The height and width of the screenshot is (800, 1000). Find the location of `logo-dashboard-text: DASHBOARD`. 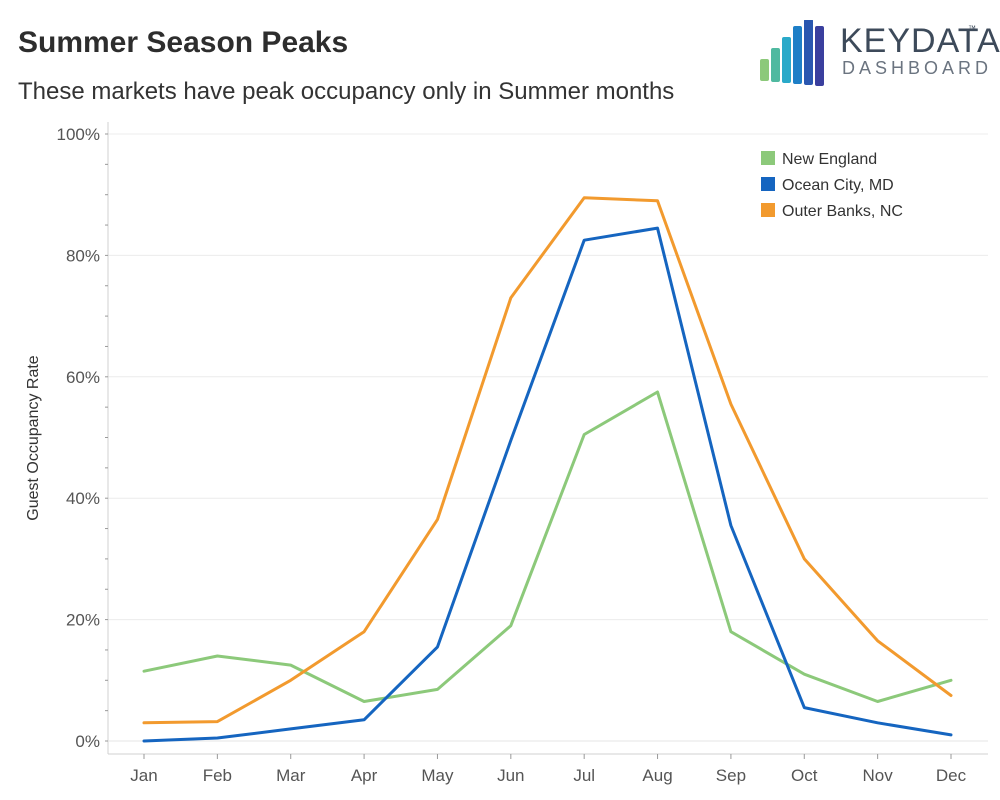

logo-dashboard-text: DASHBOARD is located at coordinates (917, 68).